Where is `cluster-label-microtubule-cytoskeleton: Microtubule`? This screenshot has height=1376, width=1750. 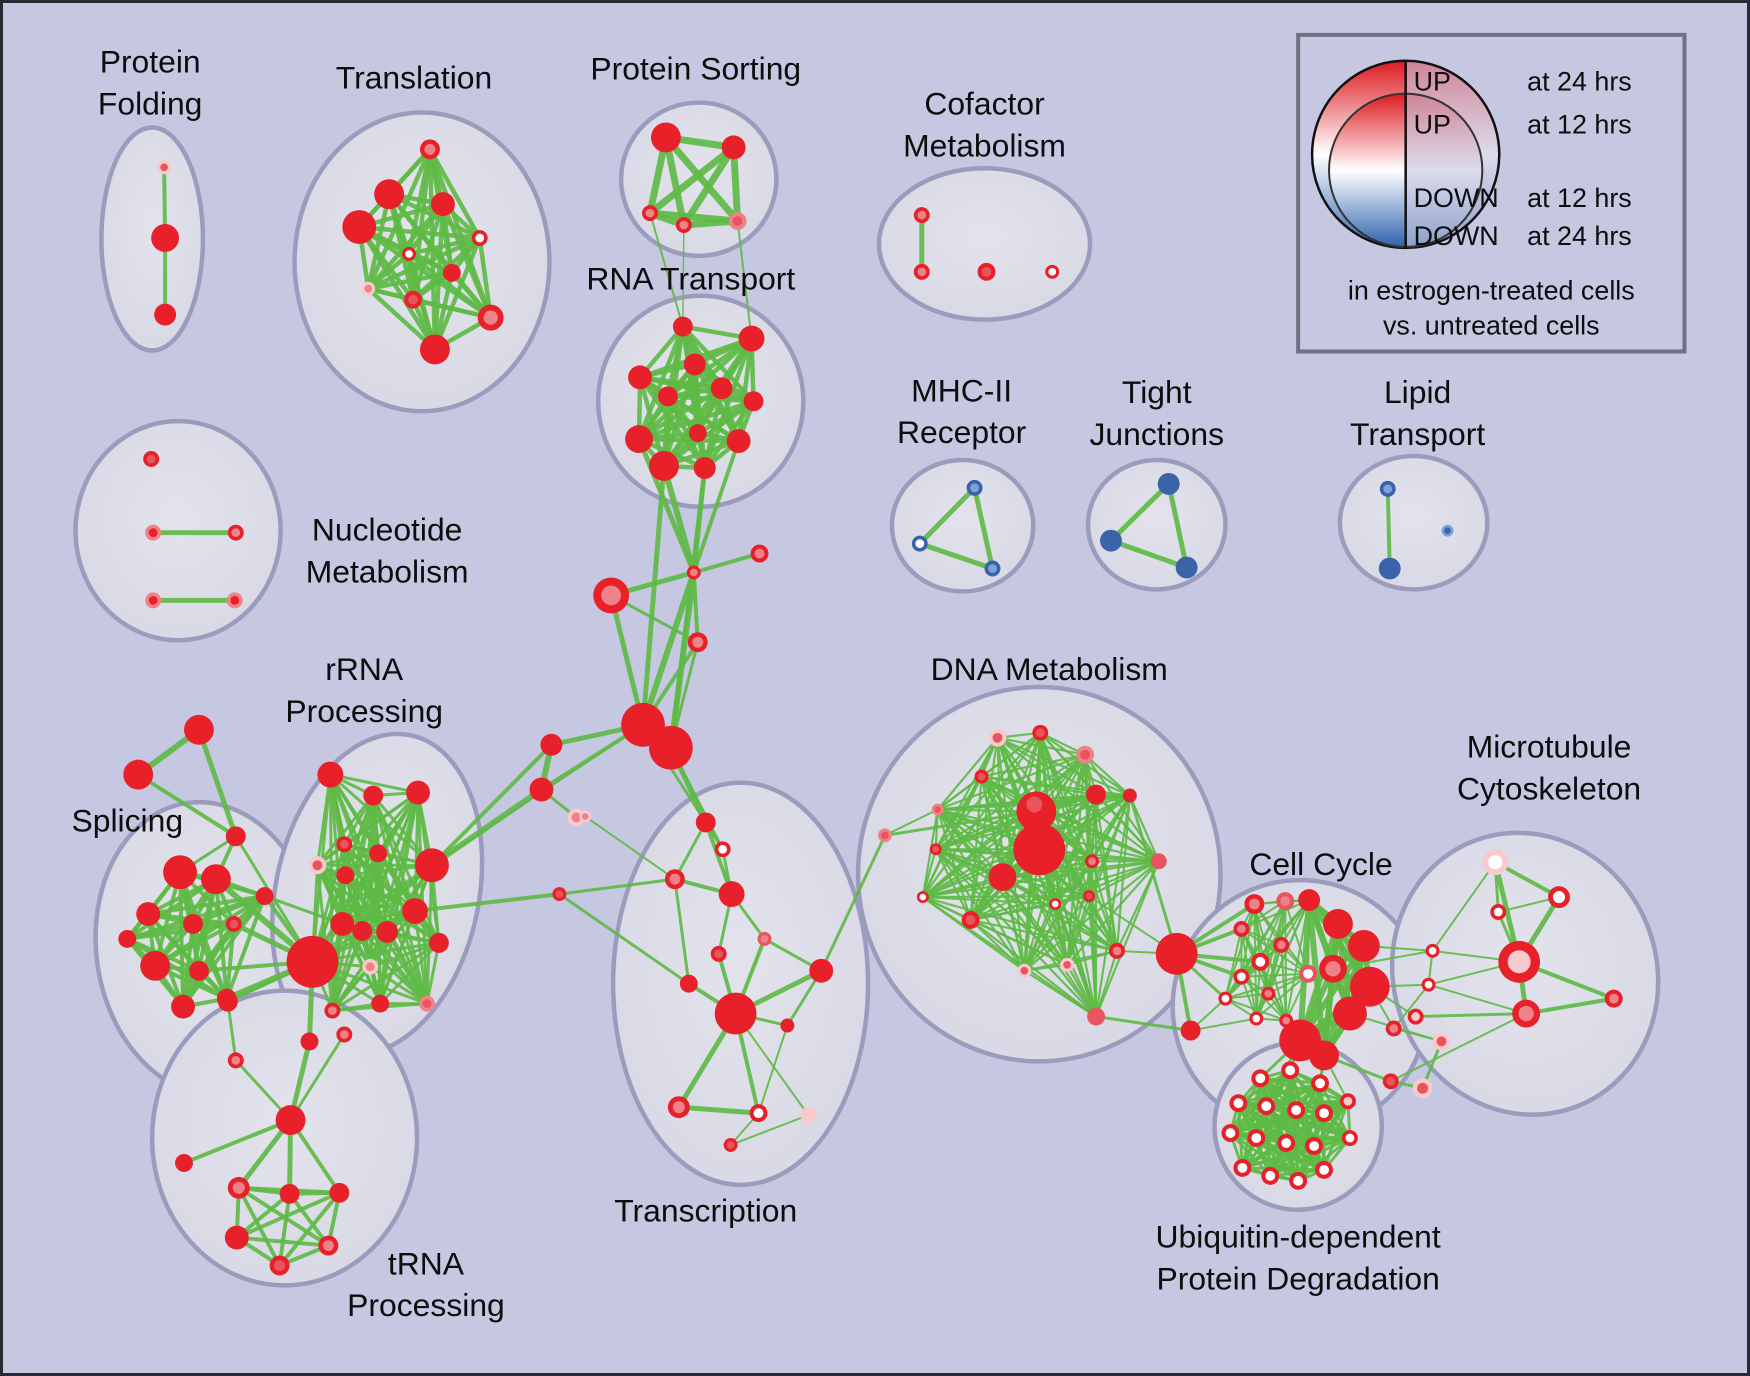
cluster-label-microtubule-cytoskeleton: Microtubule is located at coordinates (1549, 747).